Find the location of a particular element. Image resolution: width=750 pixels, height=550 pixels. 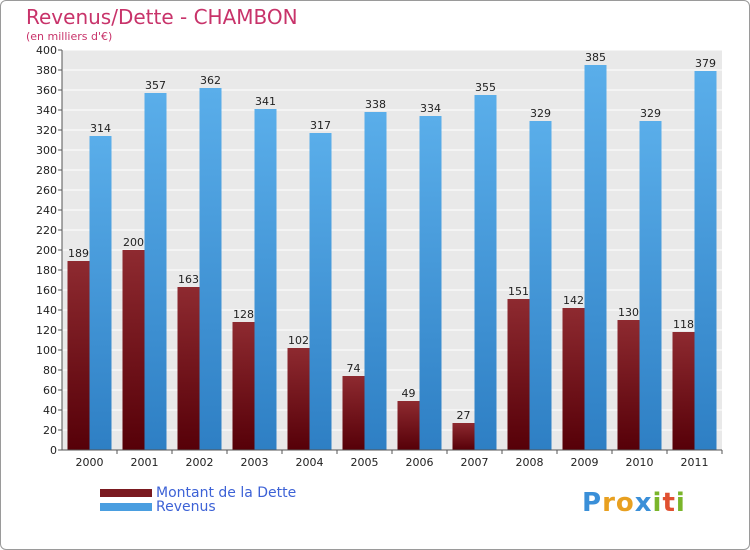

logo-letter: x is located at coordinates (643, 503).